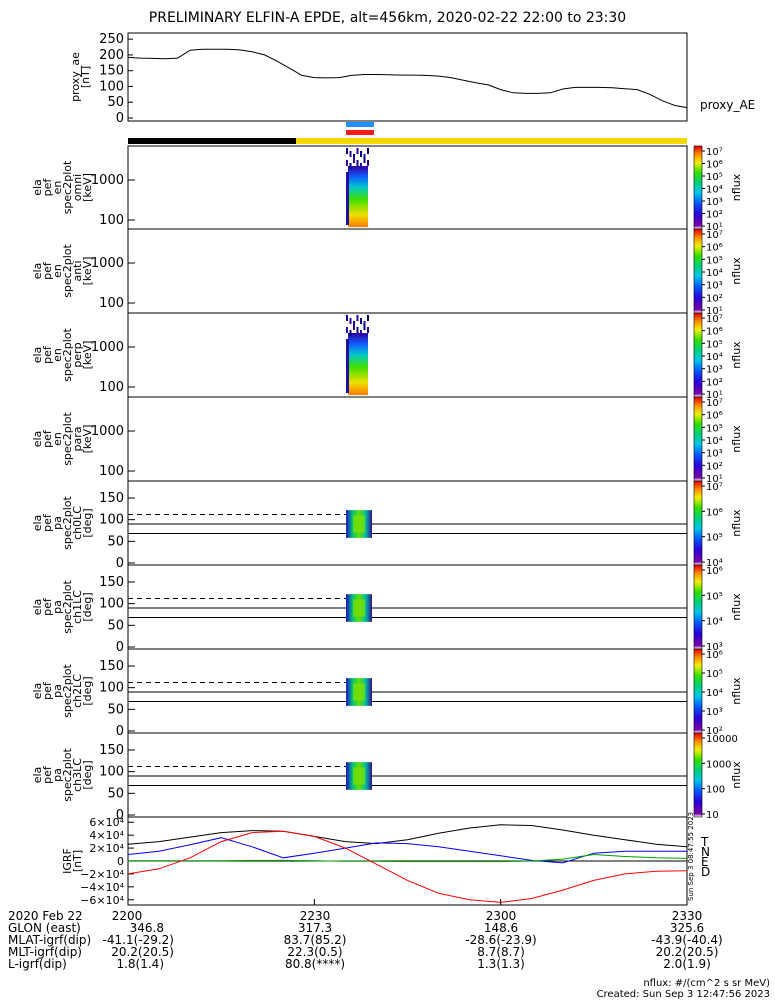  What do you see at coordinates (347, 198) in the screenshot?
I see `spectrum-edge` at bounding box center [347, 198].